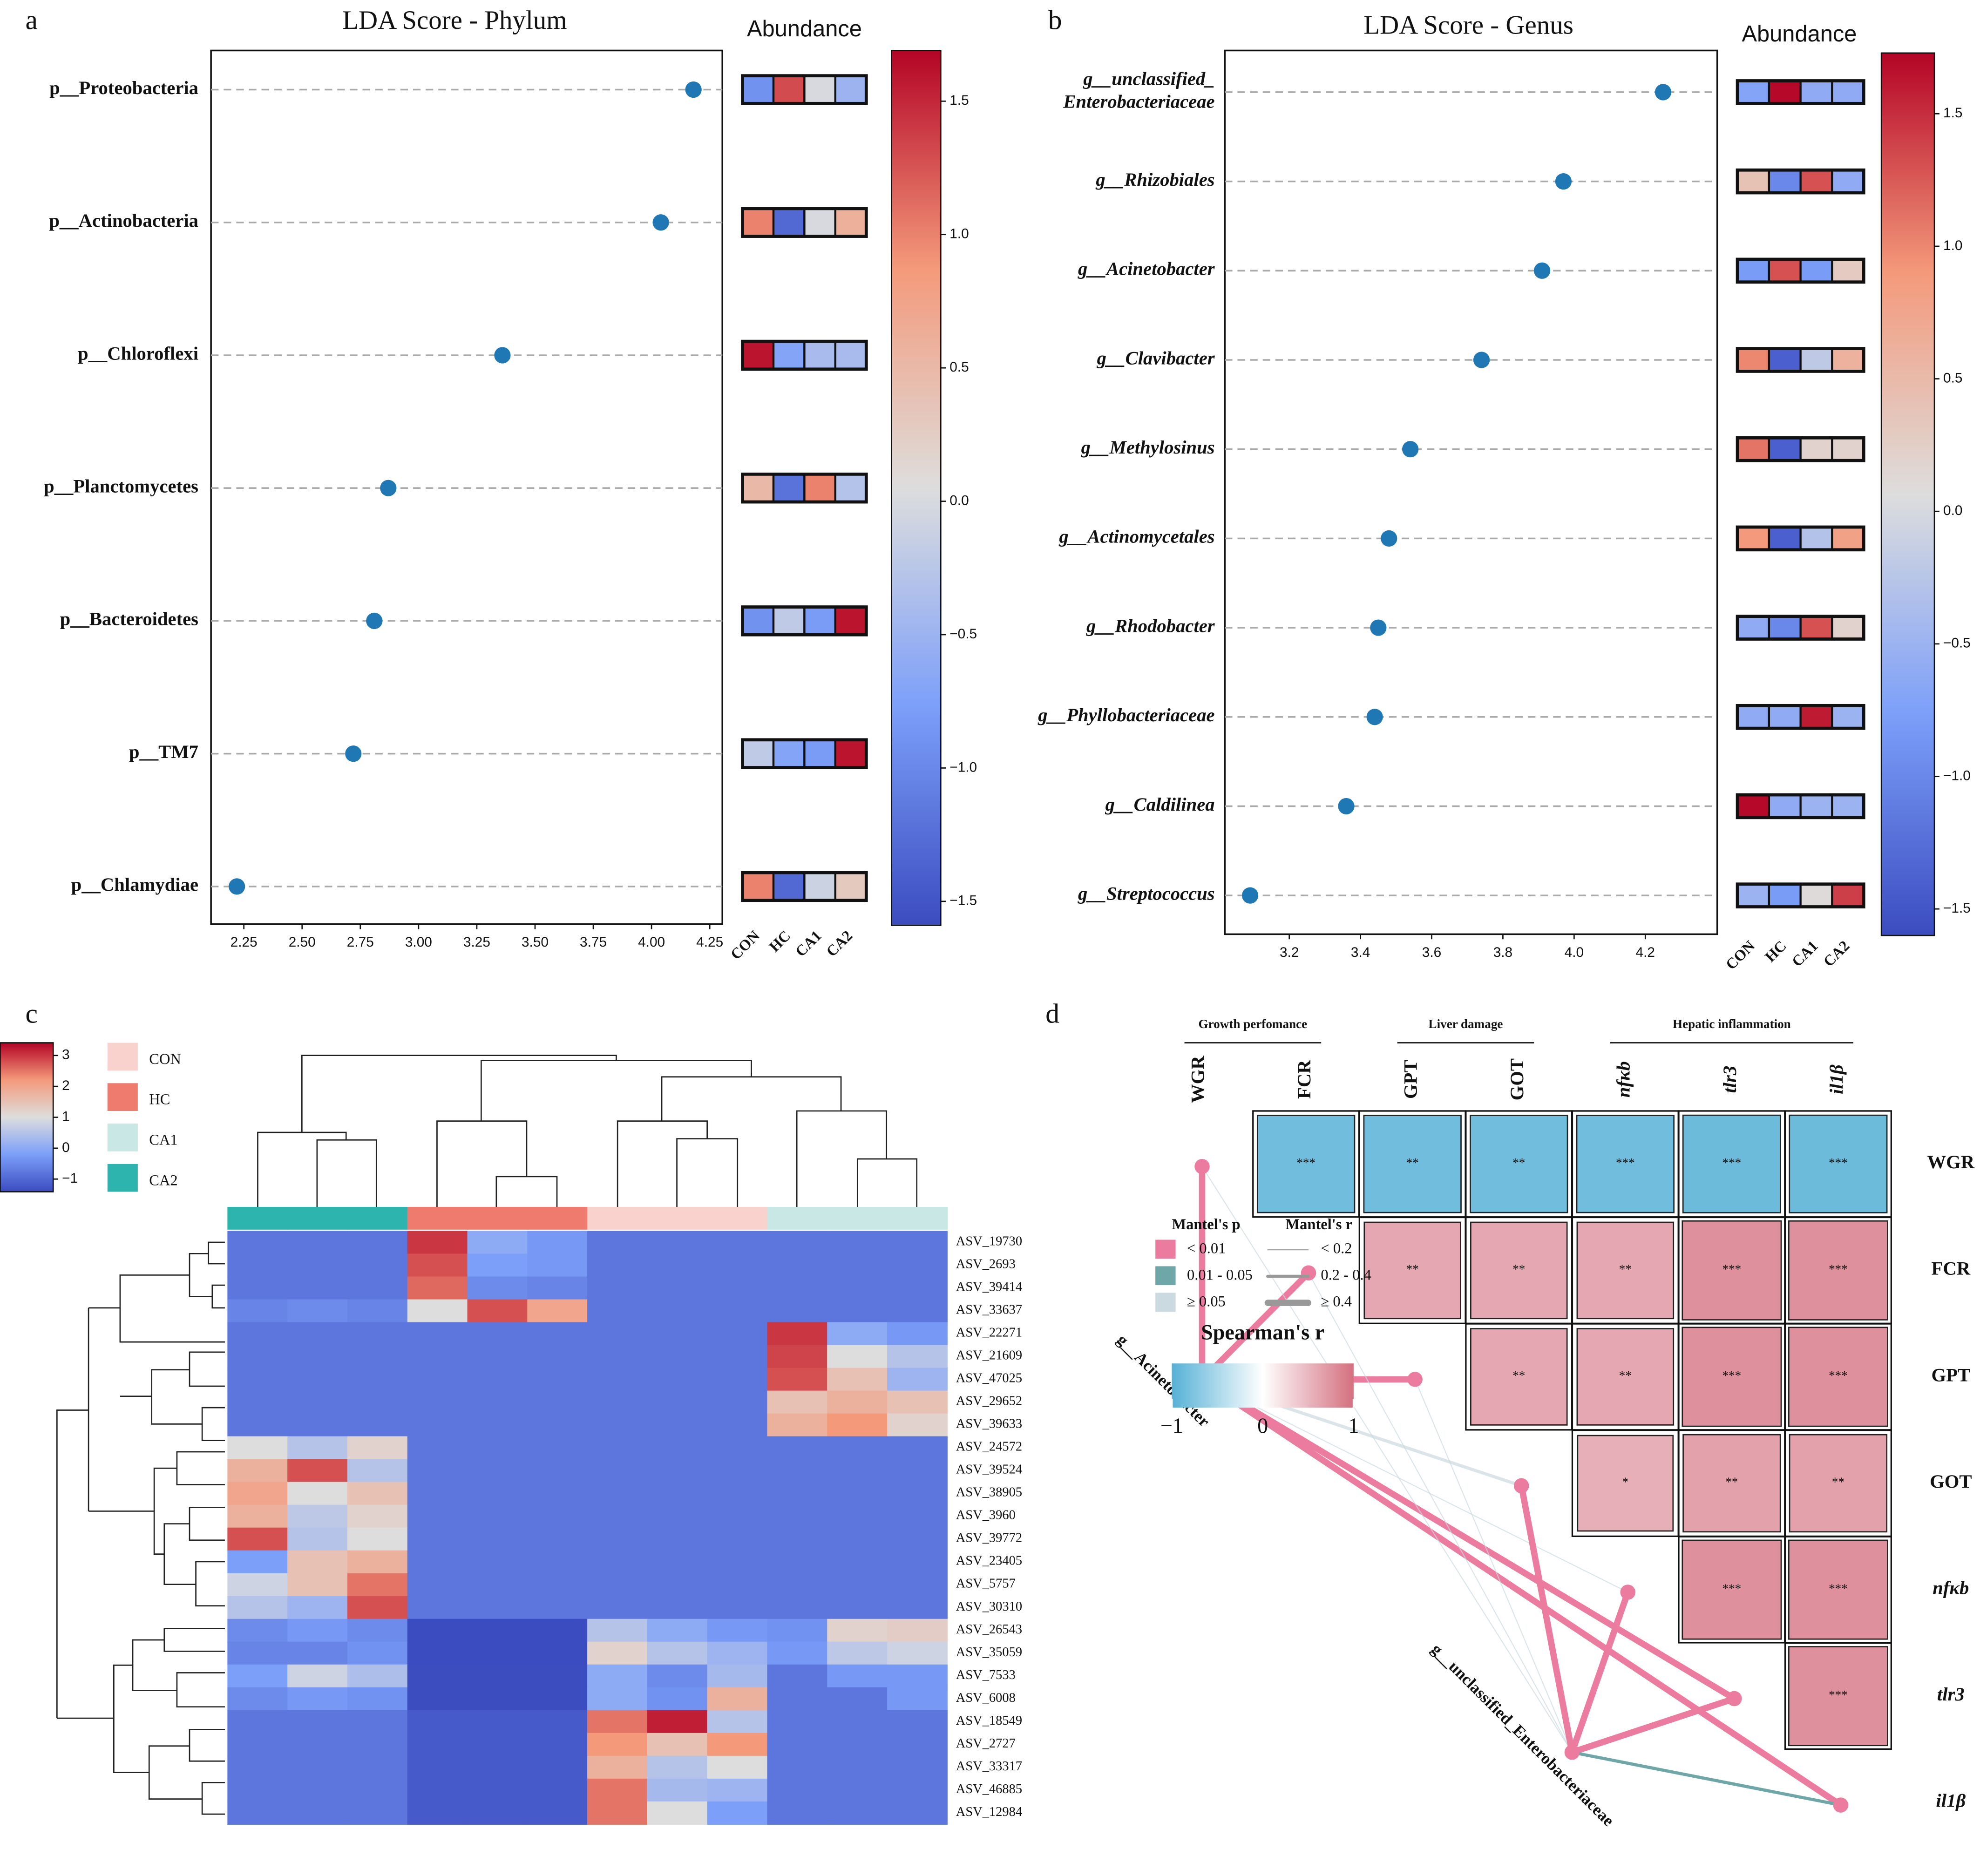 This screenshot has width=1980, height=1876. I want to click on abundance-row-frame, so click(804, 222).